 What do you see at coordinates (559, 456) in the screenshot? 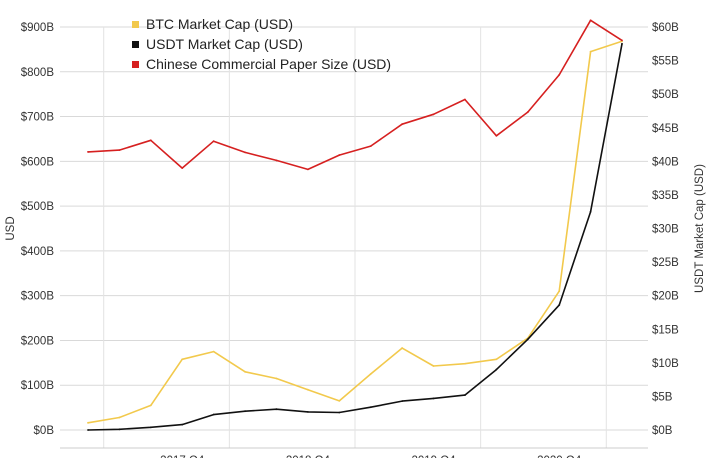
I see `x-tick-label: 2020 Q4` at bounding box center [559, 456].